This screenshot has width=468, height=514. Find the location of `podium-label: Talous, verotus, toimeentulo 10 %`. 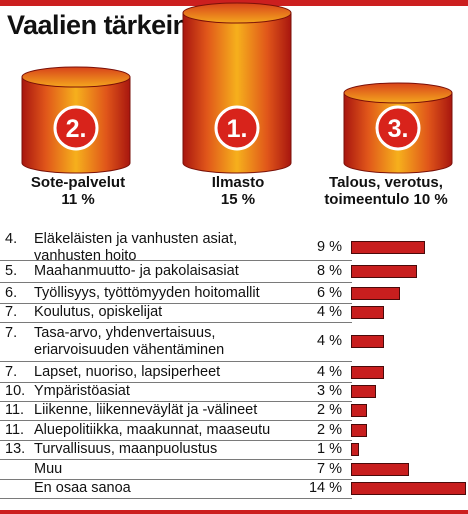

podium-label: Talous, verotus, toimeentulo 10 % is located at coordinates (386, 191).